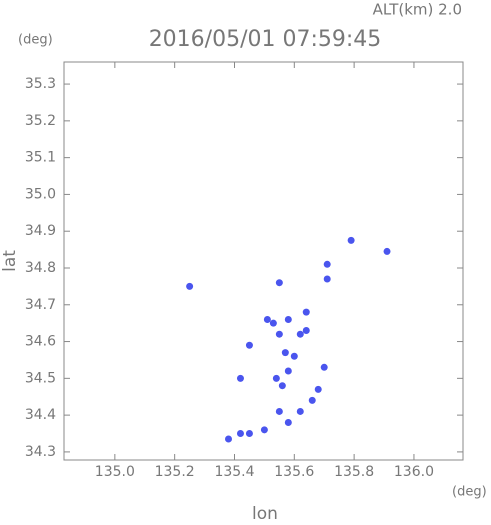 The image size is (491, 525). I want to click on y-tick-label: 34.6, so click(40, 342).